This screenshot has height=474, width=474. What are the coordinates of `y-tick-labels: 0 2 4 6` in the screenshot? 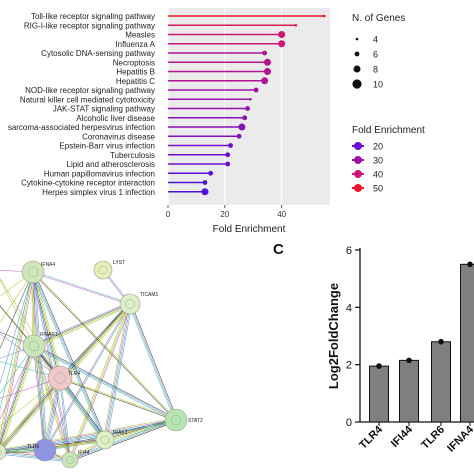 It's located at (349, 337).